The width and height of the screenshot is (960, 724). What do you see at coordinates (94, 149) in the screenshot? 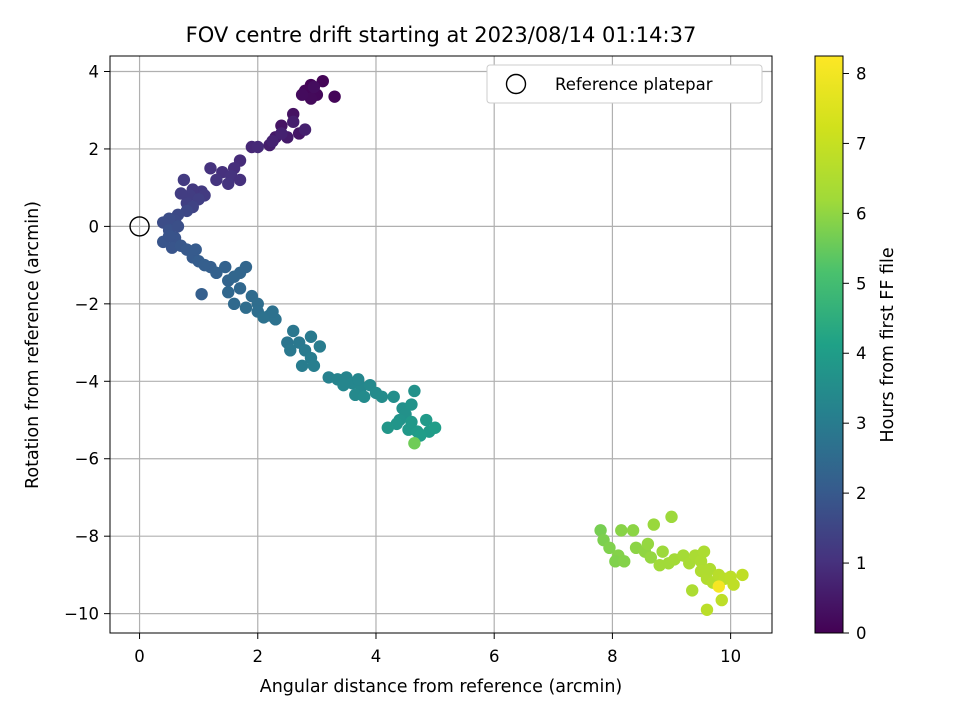
I see `y-tick-label: 2` at bounding box center [94, 149].